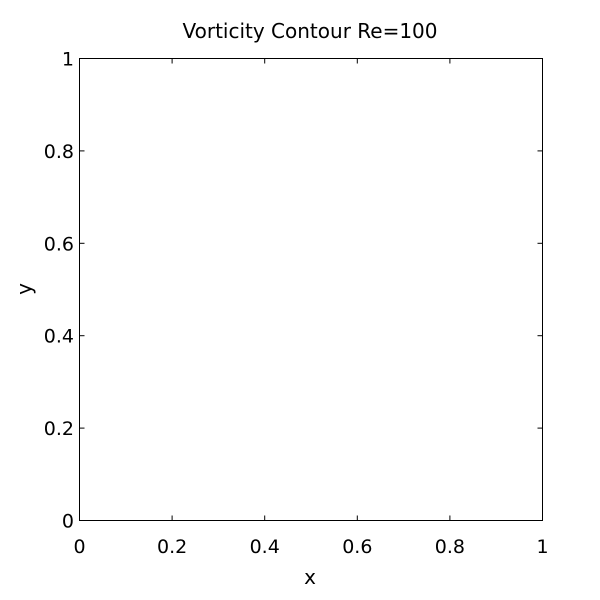  What do you see at coordinates (24, 289) in the screenshot?
I see `y-axis-label: y` at bounding box center [24, 289].